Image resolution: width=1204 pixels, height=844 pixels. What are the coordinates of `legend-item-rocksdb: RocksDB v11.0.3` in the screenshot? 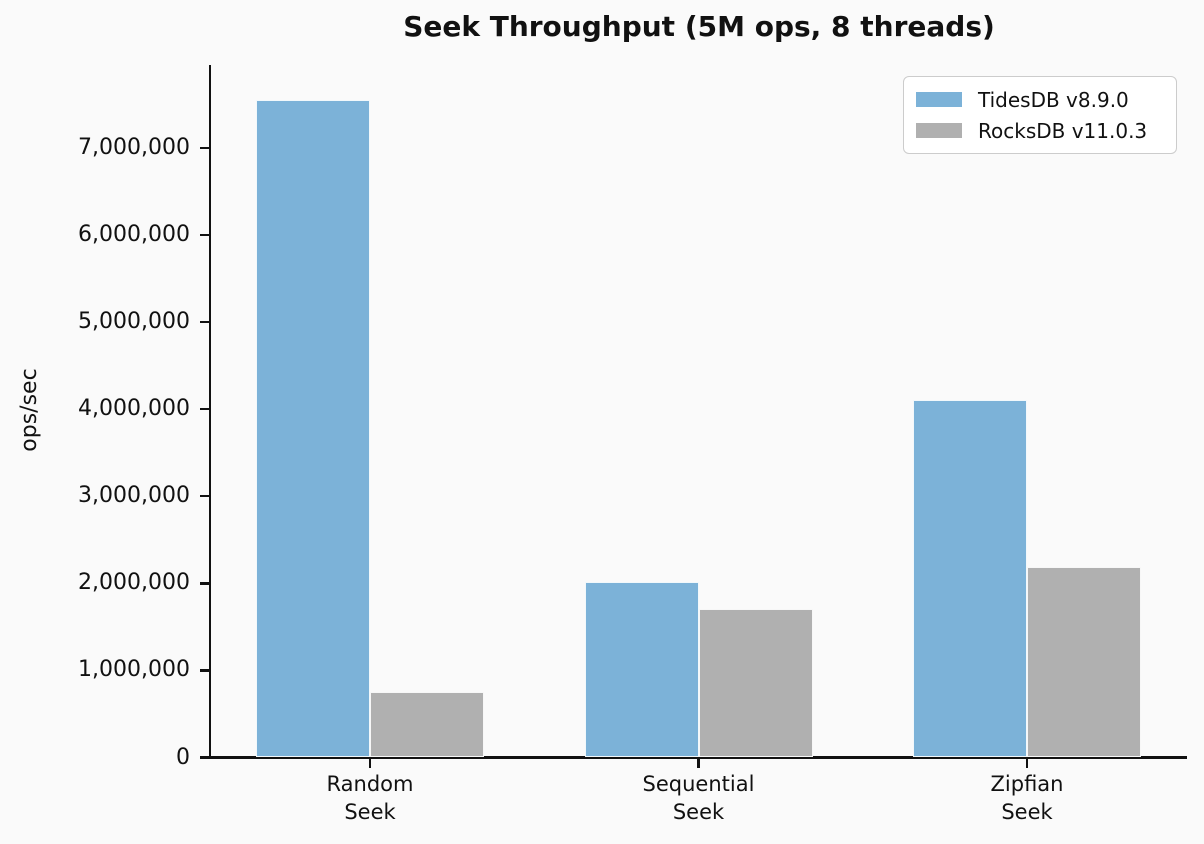 It's located at (1040, 131).